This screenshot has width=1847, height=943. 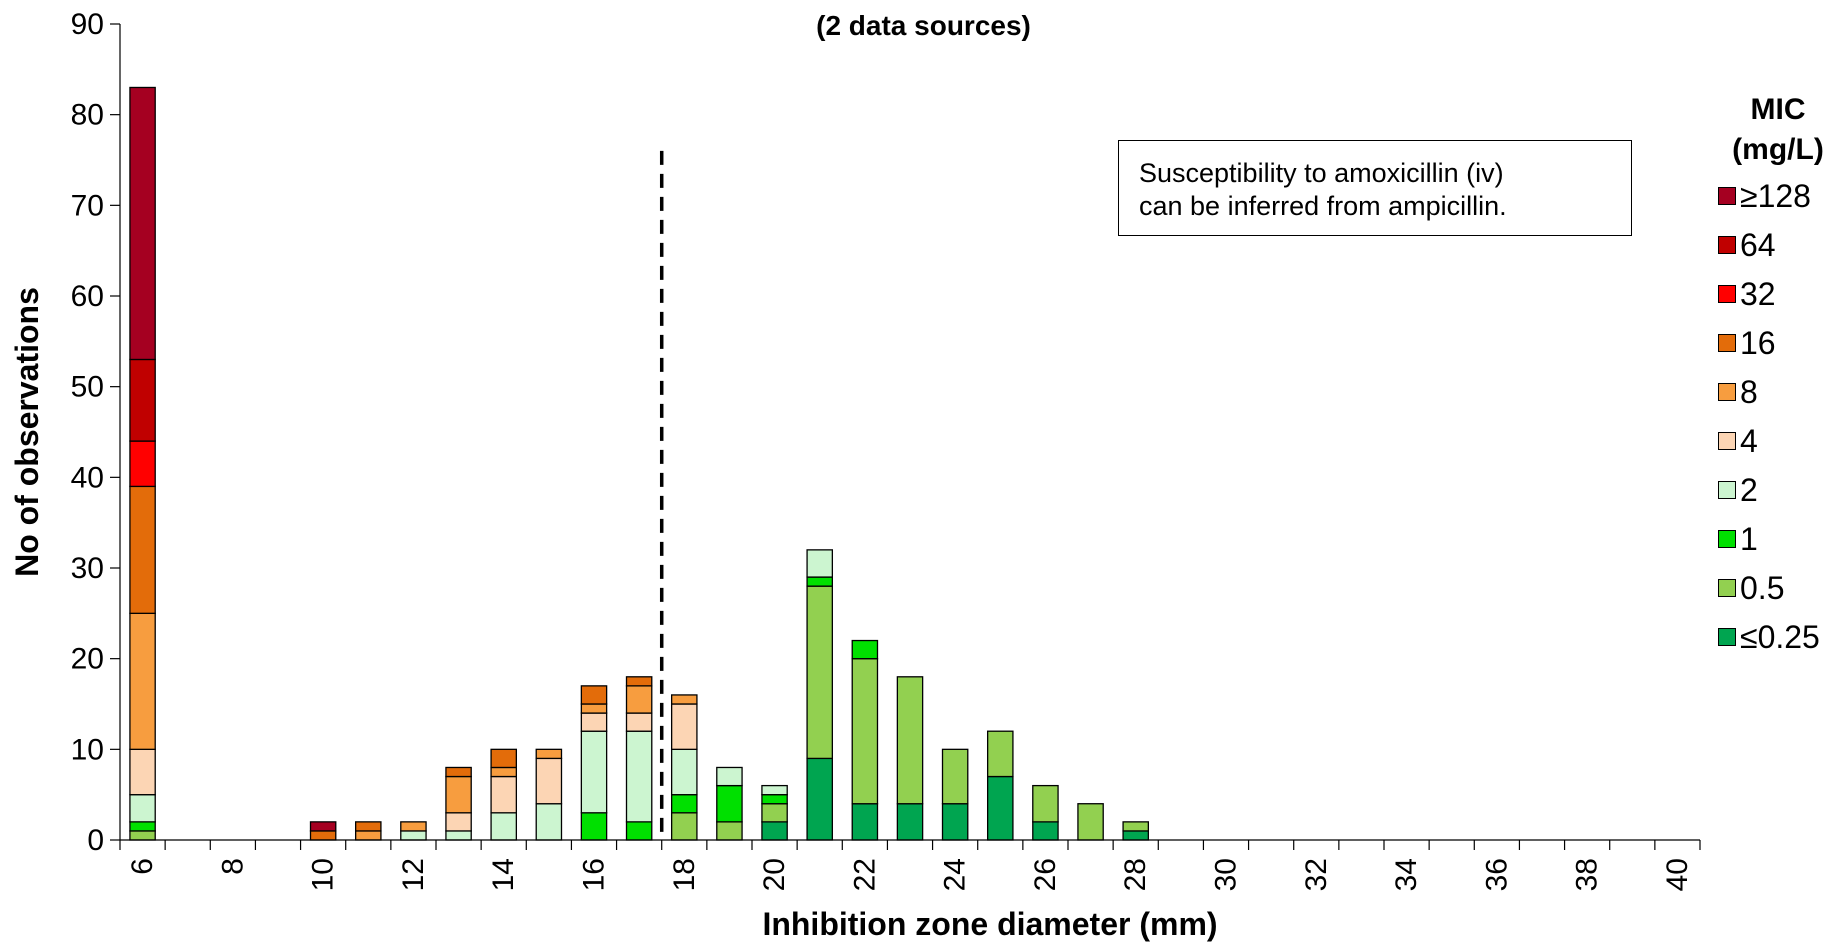 What do you see at coordinates (864, 874) in the screenshot?
I see `x-tick-label: 22` at bounding box center [864, 874].